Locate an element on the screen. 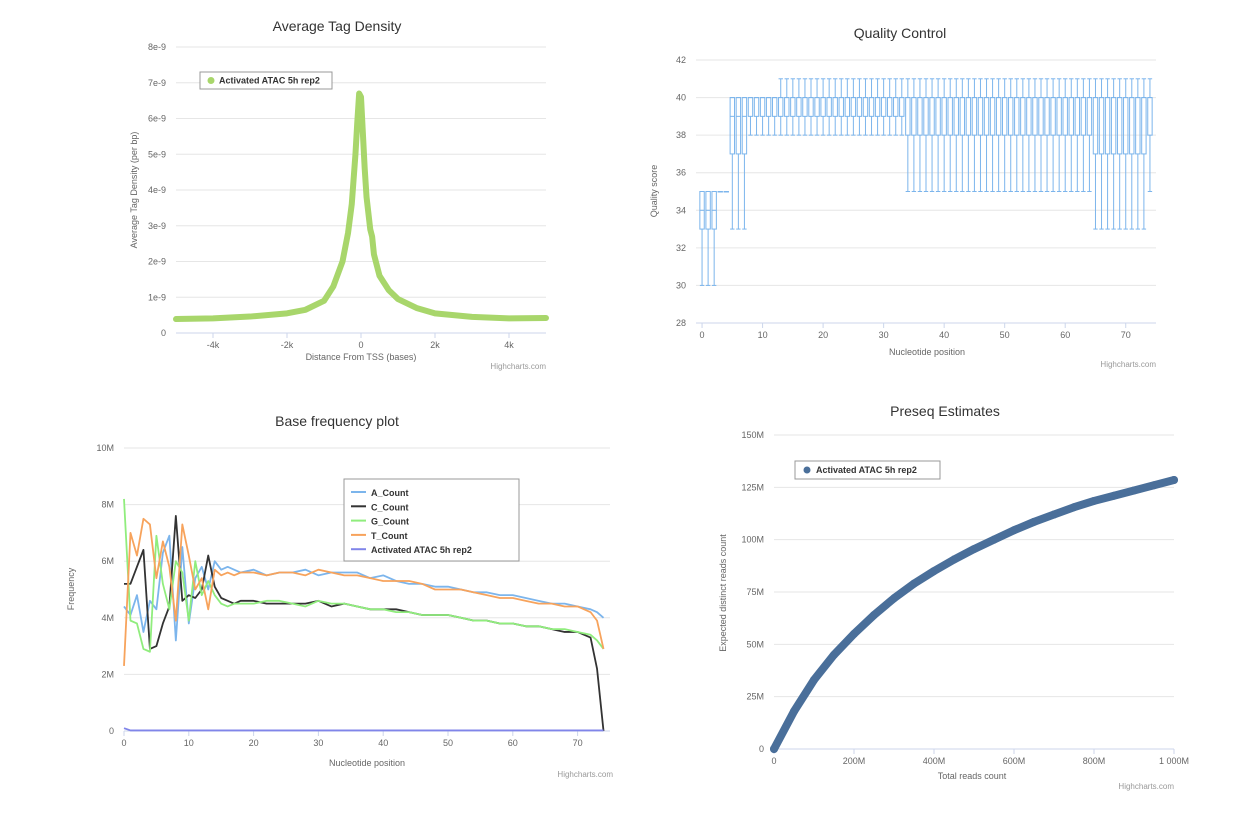  legend-item: G_Count is located at coordinates (380, 522).